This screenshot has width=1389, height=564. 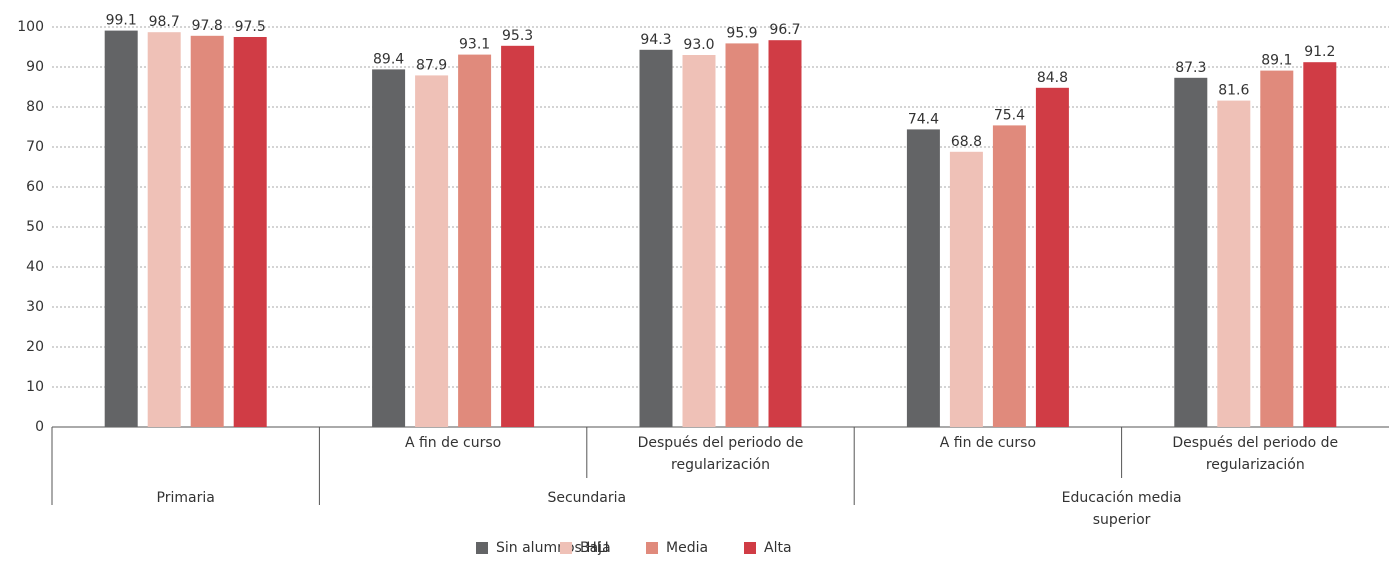 What do you see at coordinates (35, 387) in the screenshot?
I see `y-tick-label: 10` at bounding box center [35, 387].